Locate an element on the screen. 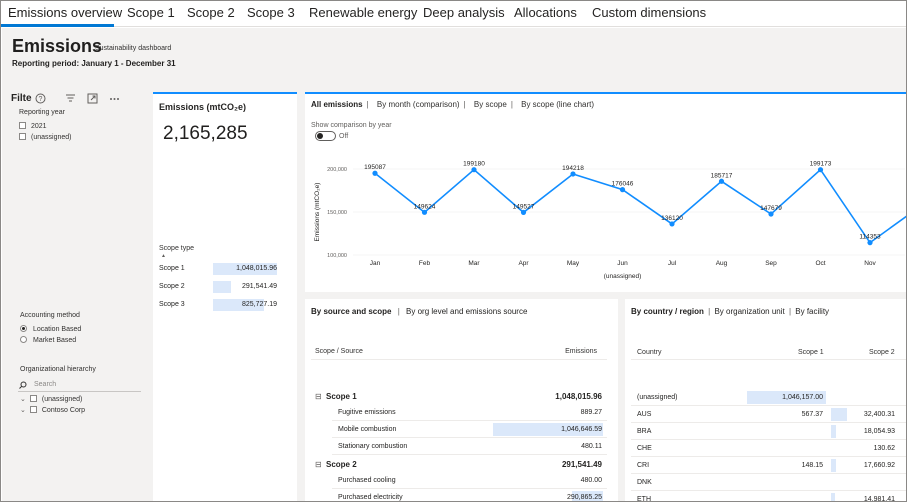  table-row: Purchased cooling 480.00 is located at coordinates (459, 481).